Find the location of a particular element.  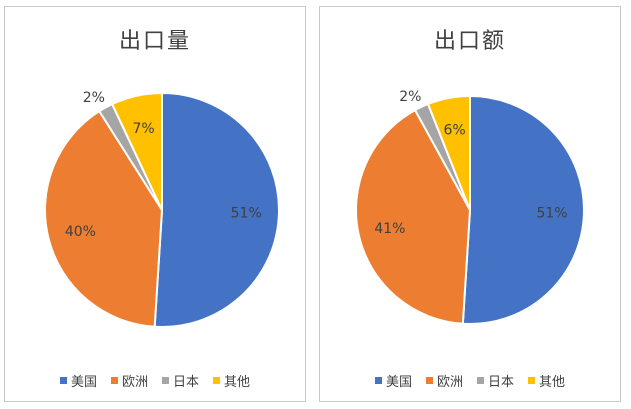

data-label-other: 6% is located at coordinates (455, 130).